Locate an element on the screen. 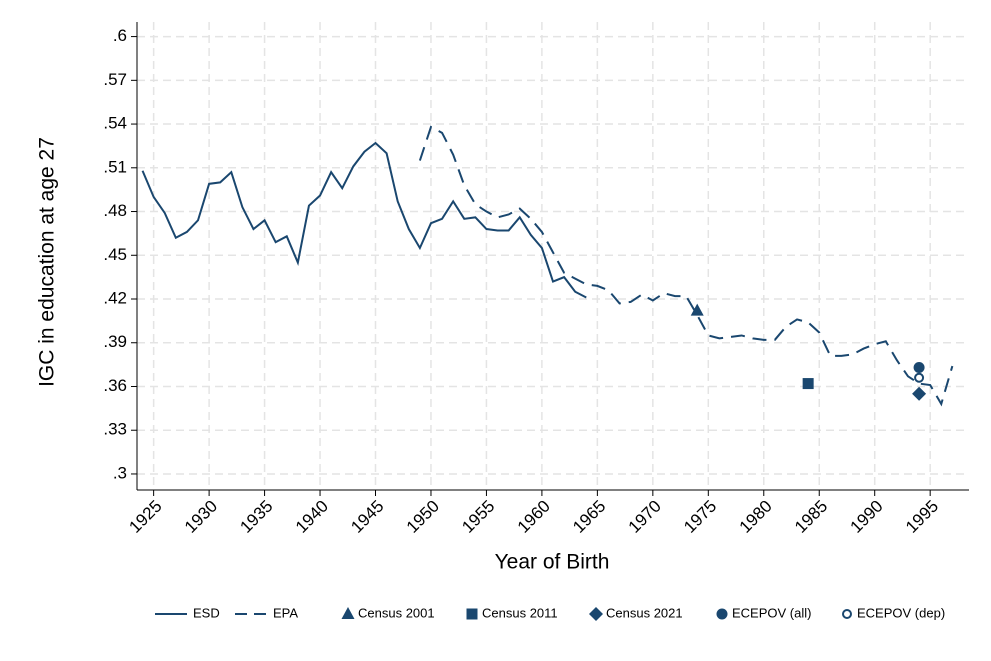 The height and width of the screenshot is (661, 991). legend-item: ECEPOV (all) is located at coordinates (763, 612).